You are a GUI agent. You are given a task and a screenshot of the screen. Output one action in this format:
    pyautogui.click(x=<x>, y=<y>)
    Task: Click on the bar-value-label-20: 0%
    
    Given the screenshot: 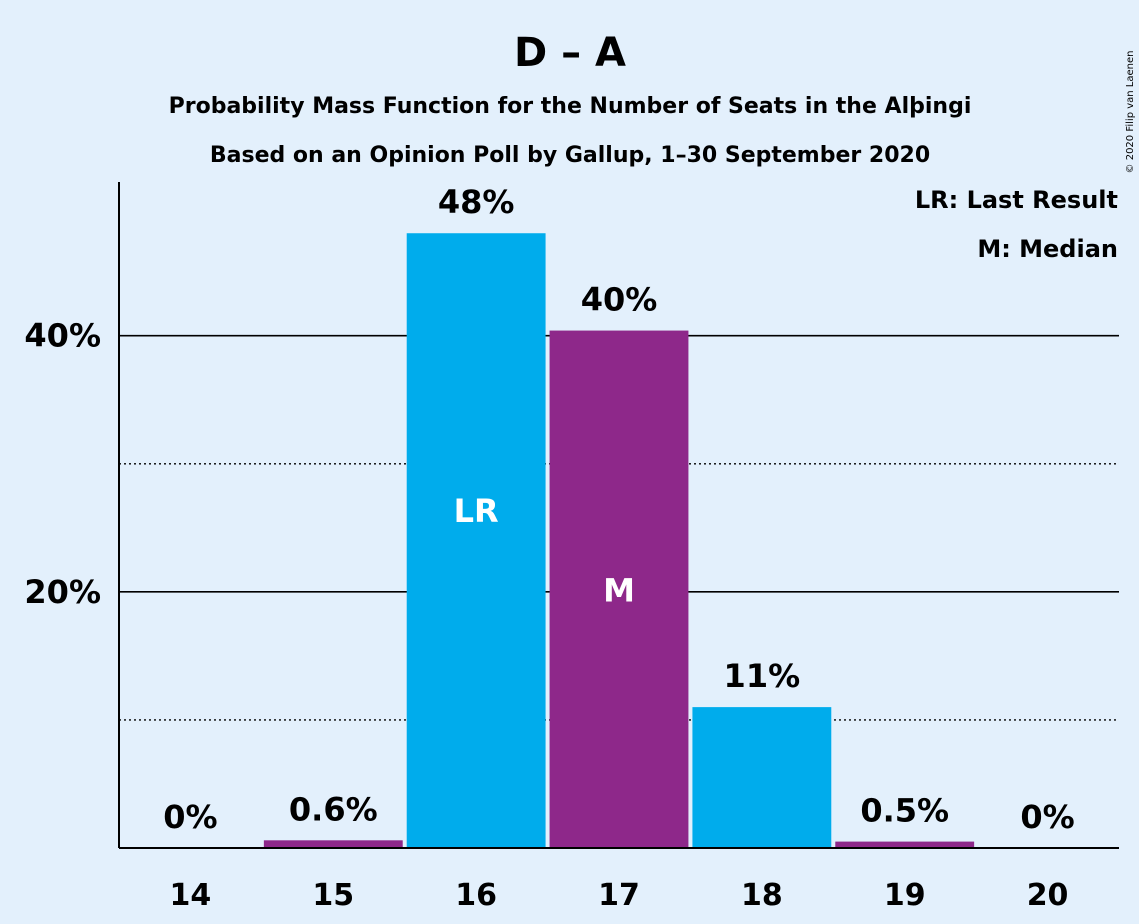 What is the action you would take?
    pyautogui.click(x=1047, y=817)
    